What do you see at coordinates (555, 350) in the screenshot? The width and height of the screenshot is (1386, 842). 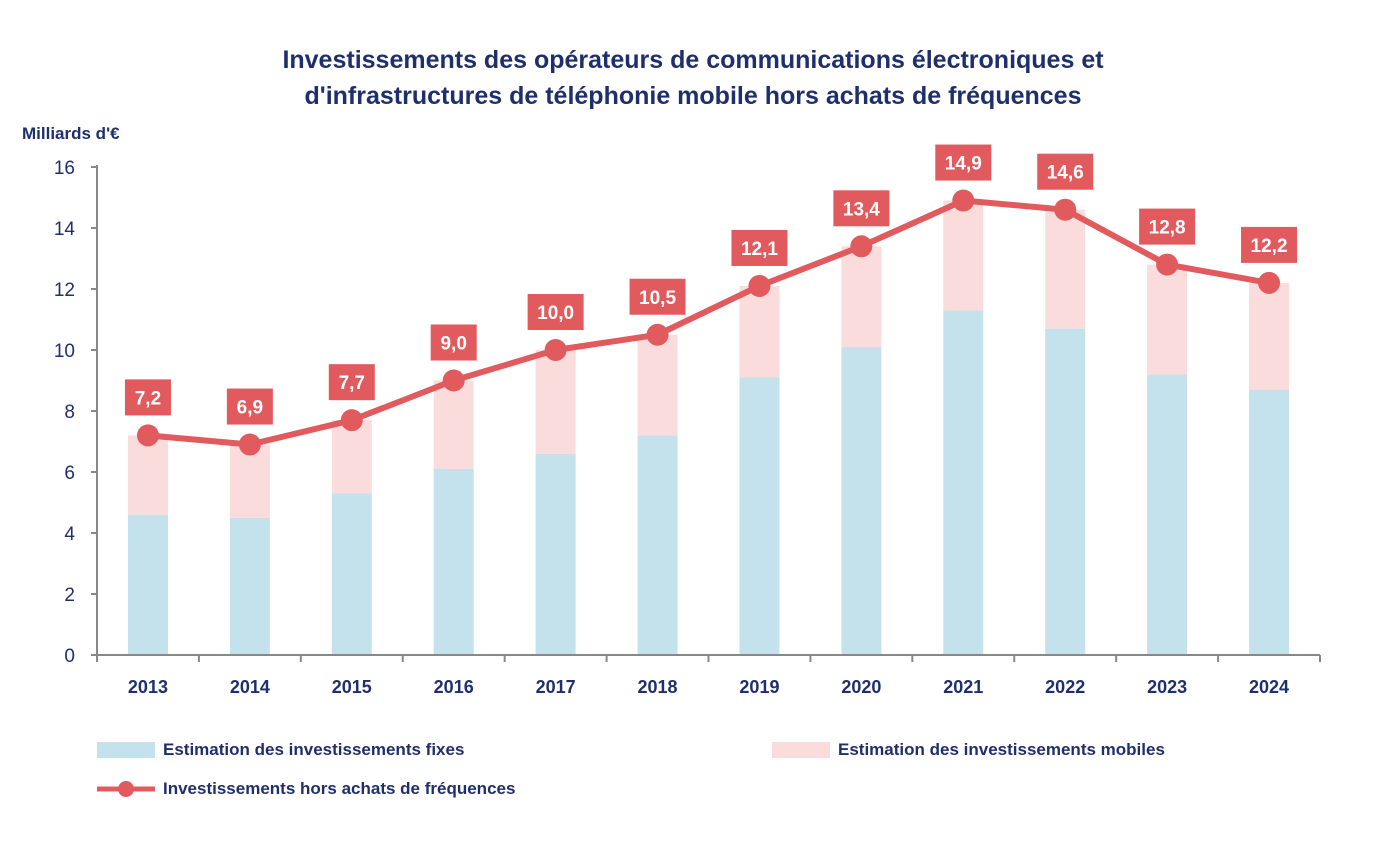 I see `line-point-2017` at bounding box center [555, 350].